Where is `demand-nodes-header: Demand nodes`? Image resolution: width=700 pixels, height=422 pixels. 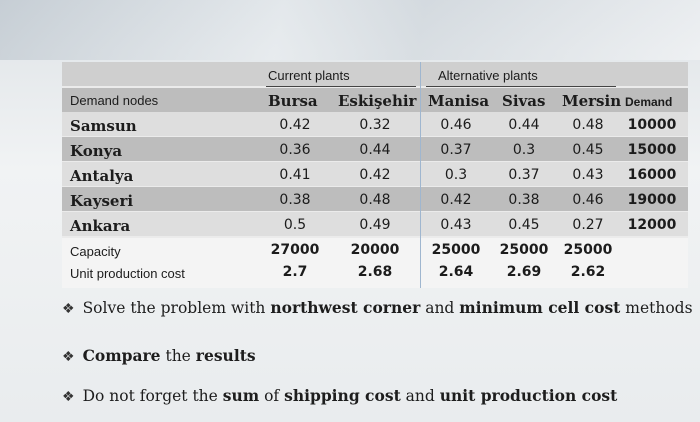
demand-nodes-header: Demand nodes is located at coordinates (114, 100).